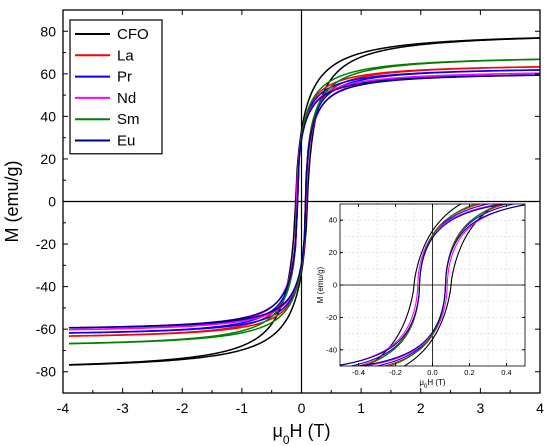 The image size is (550, 446). What do you see at coordinates (125, 55) in the screenshot?
I see `legend-label-la: La` at bounding box center [125, 55].